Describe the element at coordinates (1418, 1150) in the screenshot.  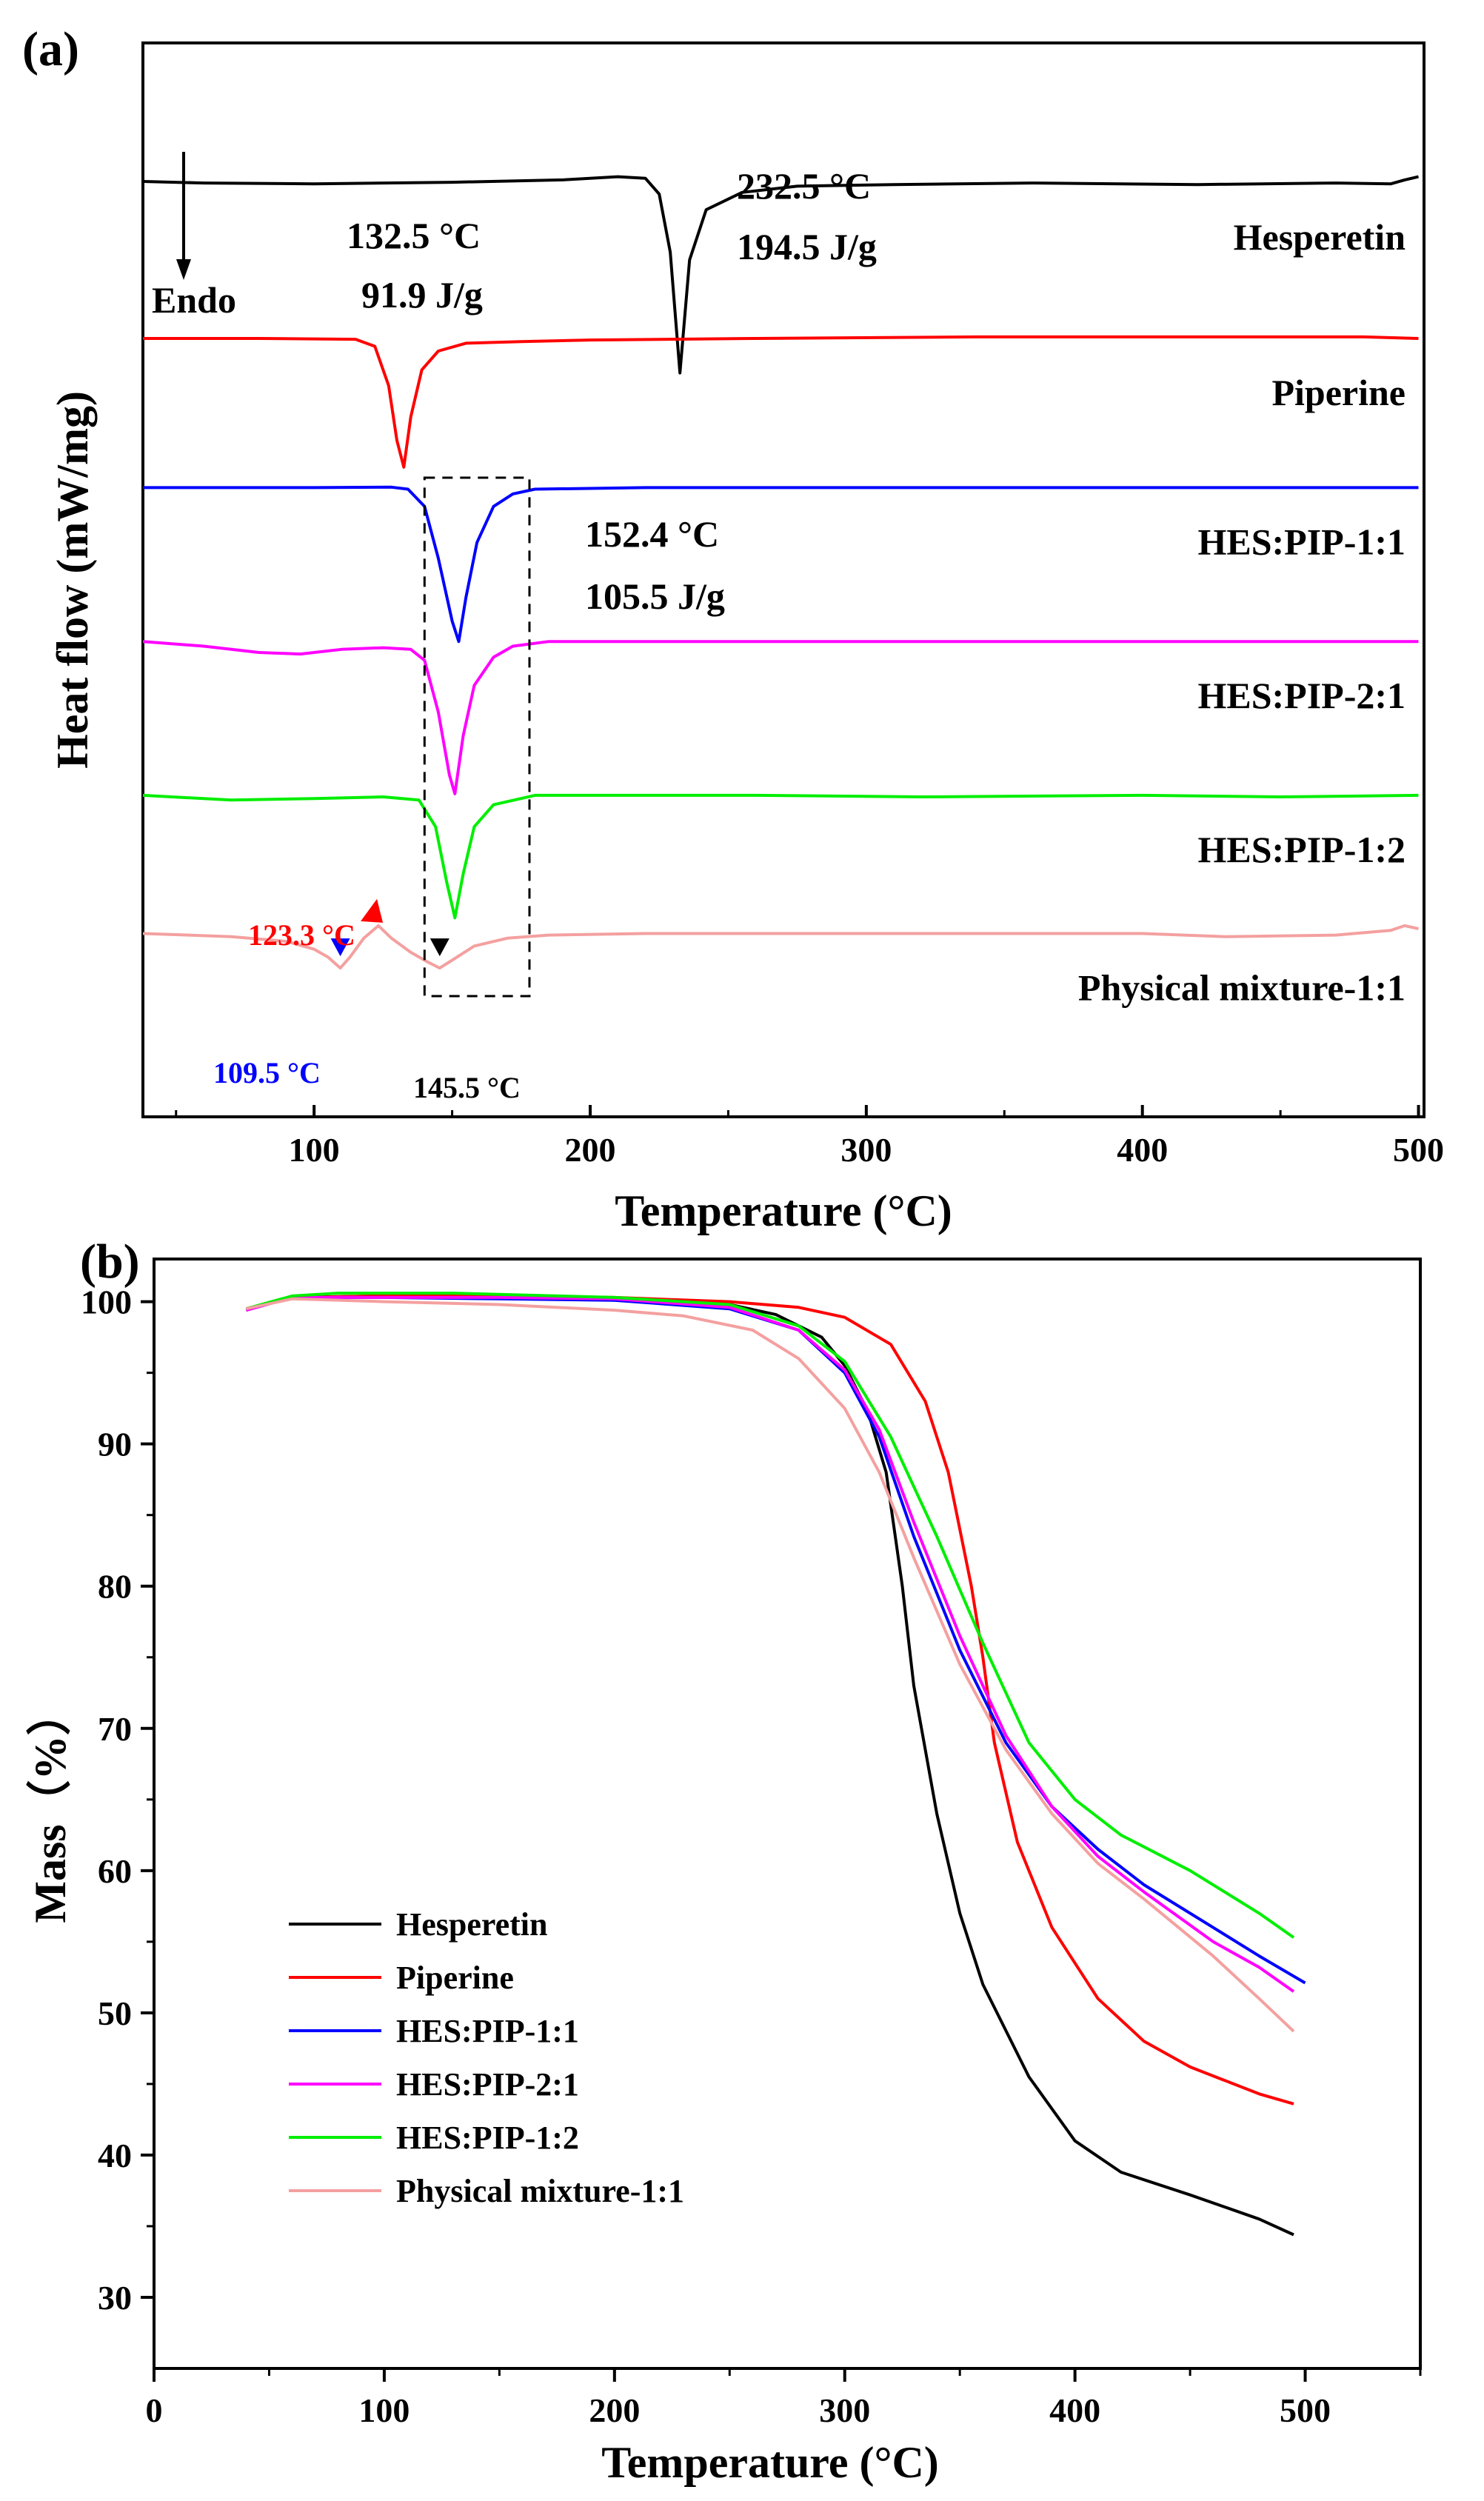
I see `dsc-x-tick-label-500: 500` at that location.